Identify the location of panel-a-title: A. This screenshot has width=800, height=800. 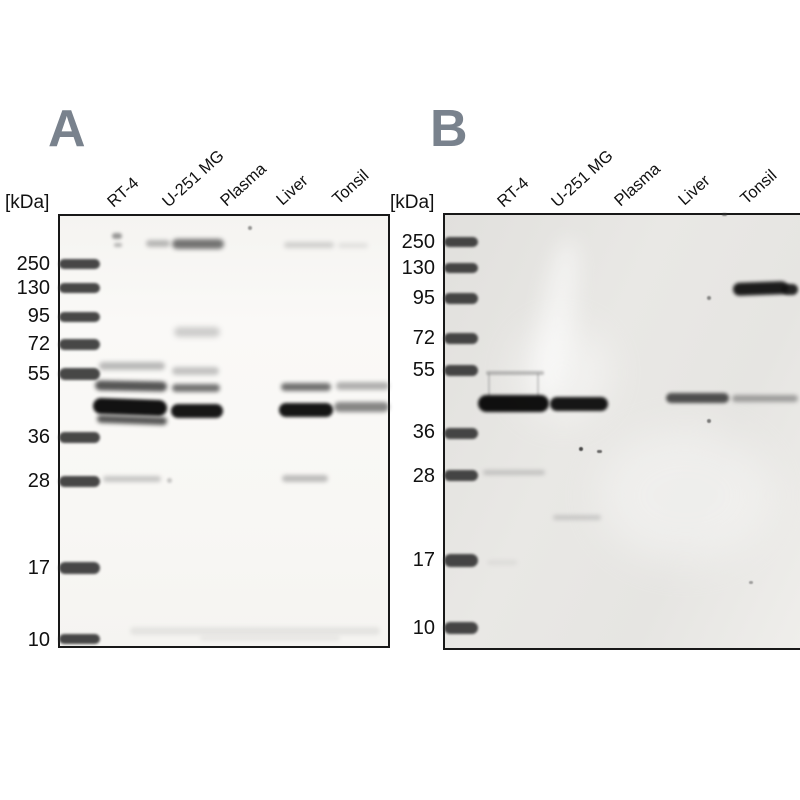
(67, 129).